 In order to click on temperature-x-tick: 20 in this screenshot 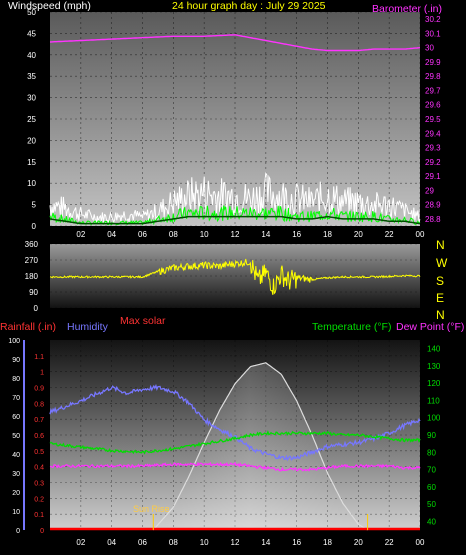, I will do `click(358, 542)`.